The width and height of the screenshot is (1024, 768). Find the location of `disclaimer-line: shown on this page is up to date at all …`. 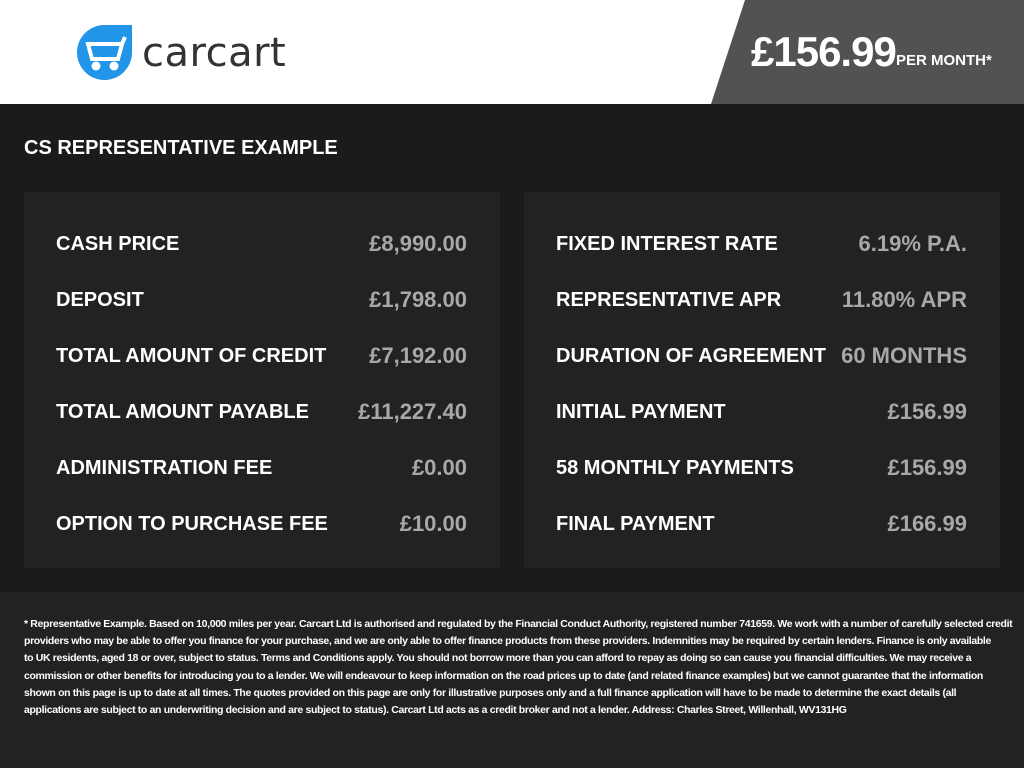

disclaimer-line: shown on this page is up to date at all … is located at coordinates (490, 692).